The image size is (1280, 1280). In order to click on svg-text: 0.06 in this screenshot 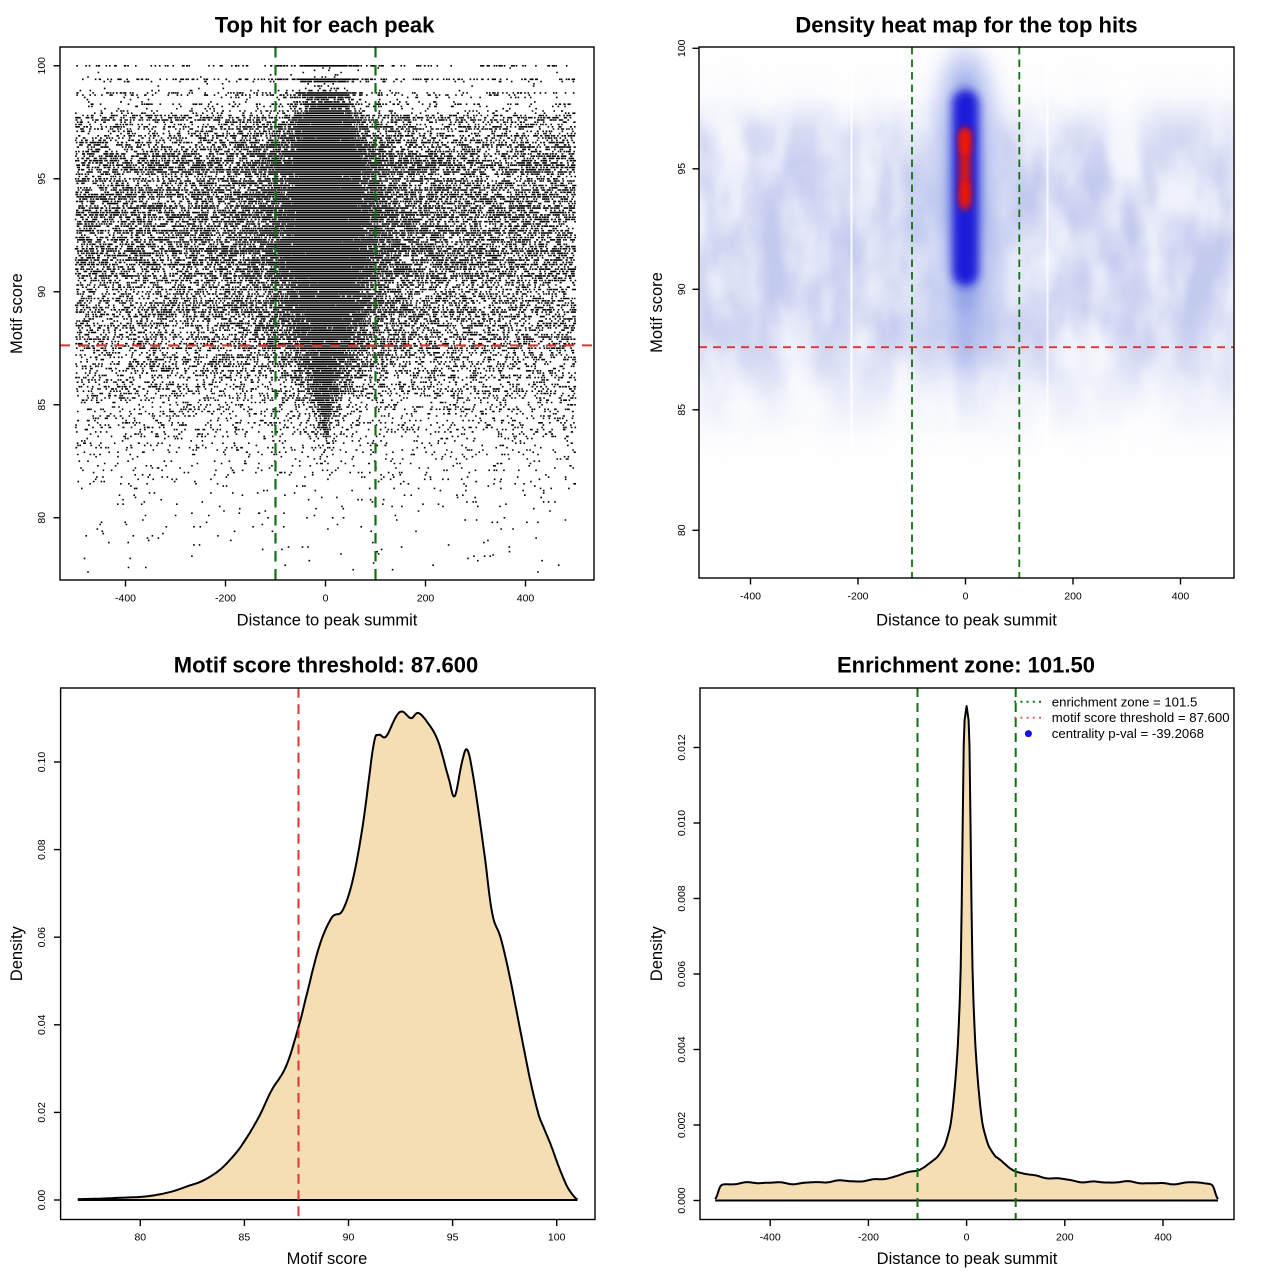, I will do `click(42, 937)`.